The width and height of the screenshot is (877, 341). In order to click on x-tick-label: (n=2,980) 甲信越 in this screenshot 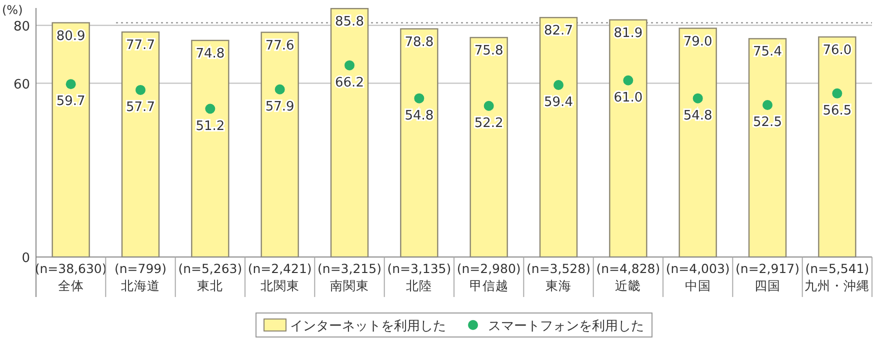, I will do `click(488, 277)`.